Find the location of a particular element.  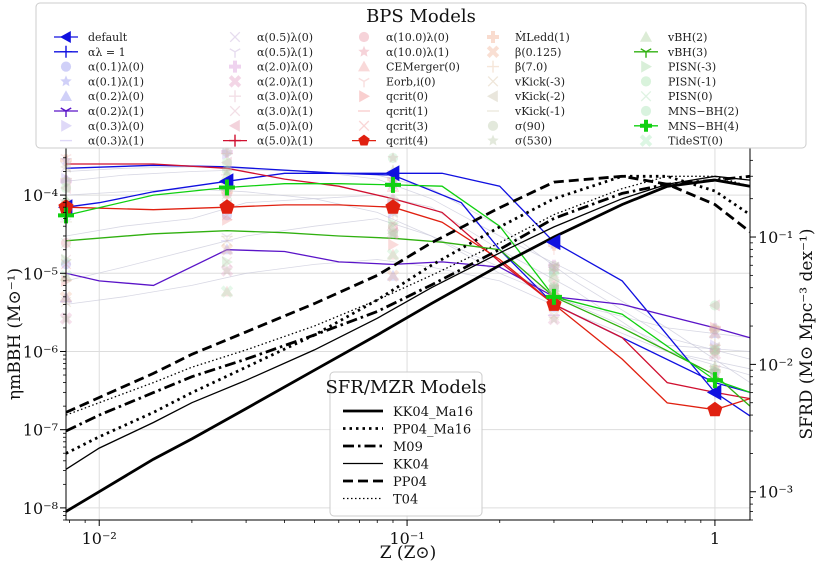

bps-legend-entry: default is located at coordinates (91, 37).